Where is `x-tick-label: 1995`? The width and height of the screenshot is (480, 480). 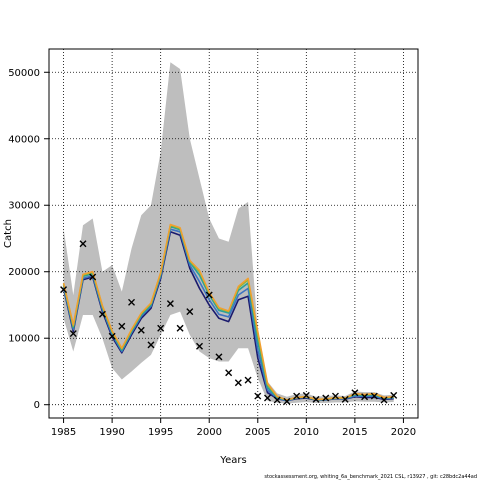
x-tick-label: 1995 is located at coordinates (160, 432).